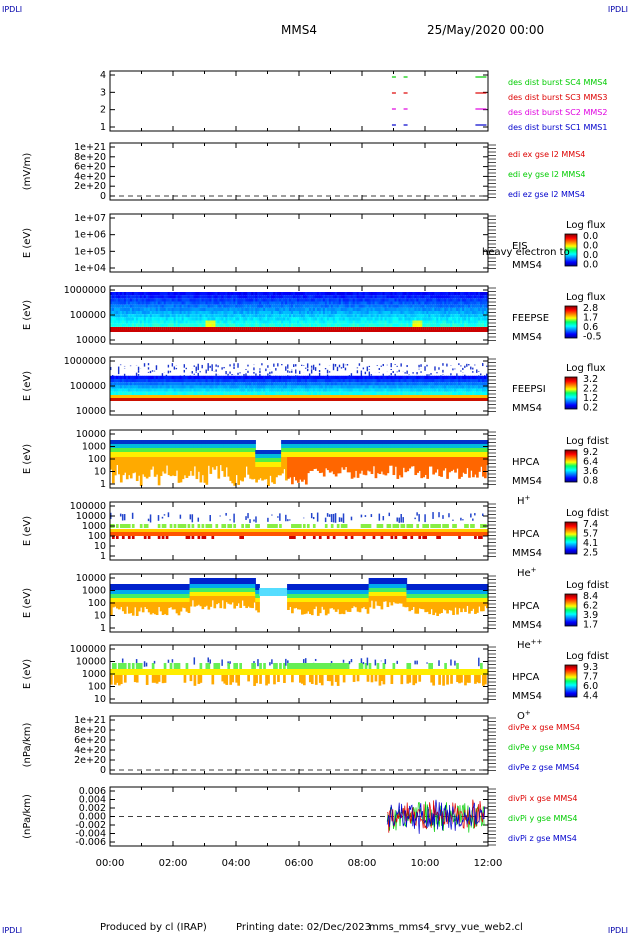  I want to click on series-label: divPi z gse MMS4, so click(542, 838).